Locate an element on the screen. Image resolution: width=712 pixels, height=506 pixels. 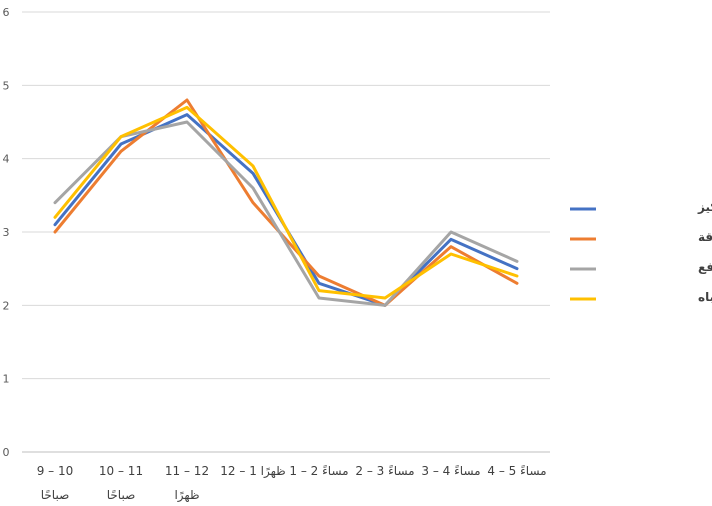
x-tick-label: 12 – 1 ظهرًا is located at coordinates (252, 471).